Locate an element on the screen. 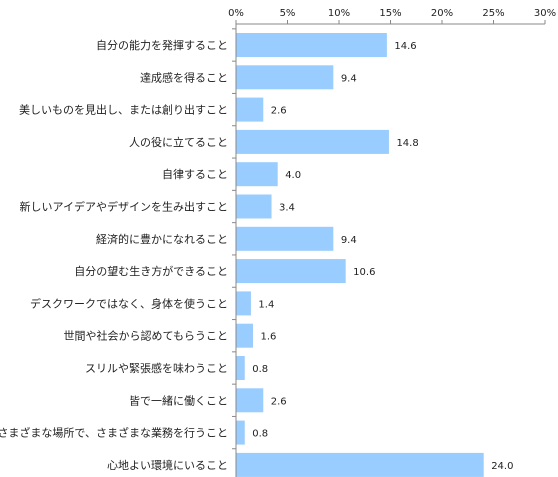  category-label: 世間や社会から認めてもらうこと is located at coordinates (146, 336).